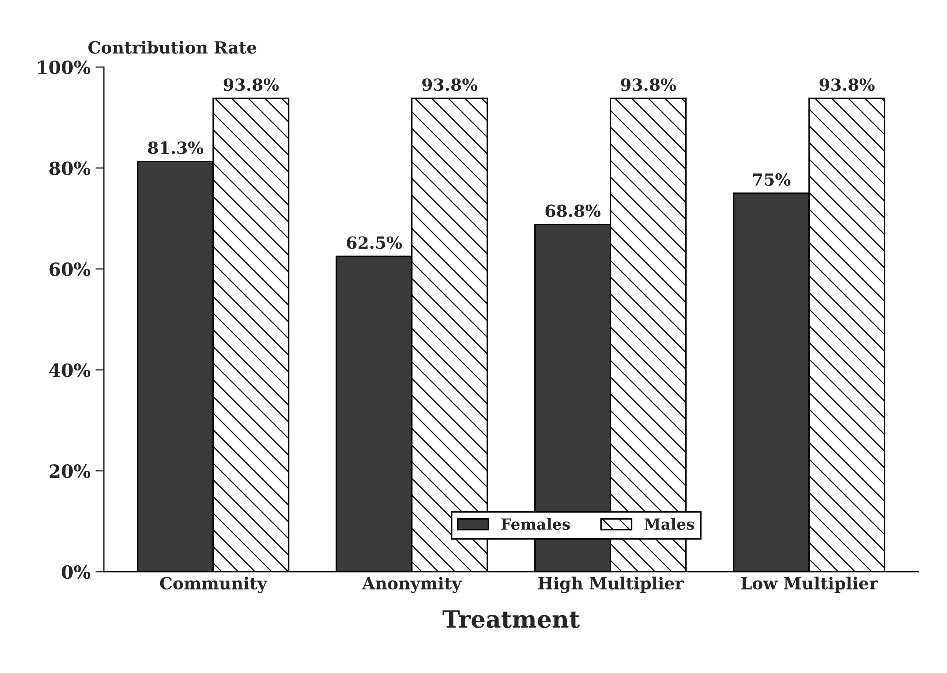 The image size is (947, 673). What do you see at coordinates (772, 179) in the screenshot?
I see `data-label: 75%` at bounding box center [772, 179].